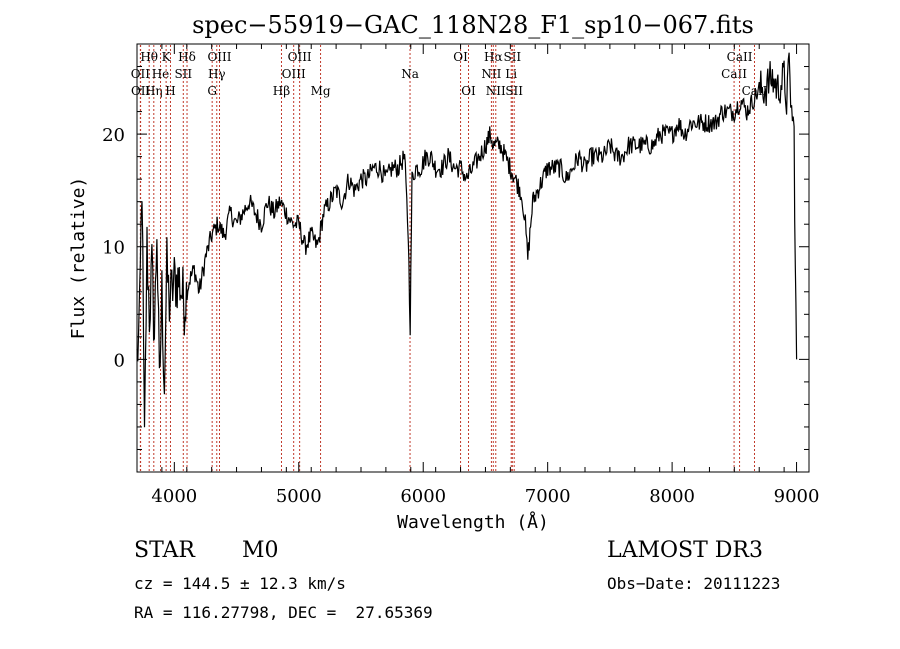 The height and width of the screenshot is (649, 900). What do you see at coordinates (141, 91) in the screenshot?
I see `line-marker-label: OII` at bounding box center [141, 91].